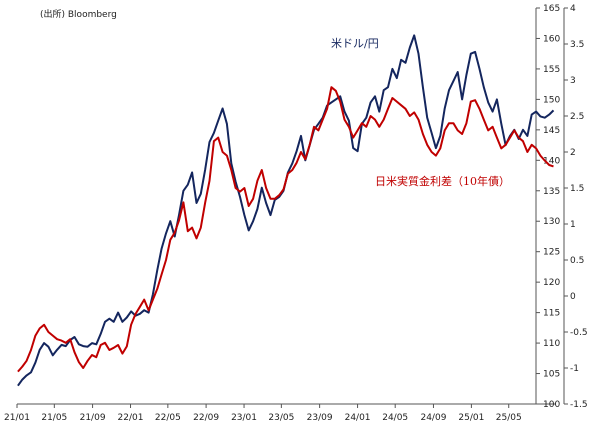 The height and width of the screenshot is (437, 604). What do you see at coordinates (573, 225) in the screenshot?
I see `right-tick-label: 1` at bounding box center [573, 225].